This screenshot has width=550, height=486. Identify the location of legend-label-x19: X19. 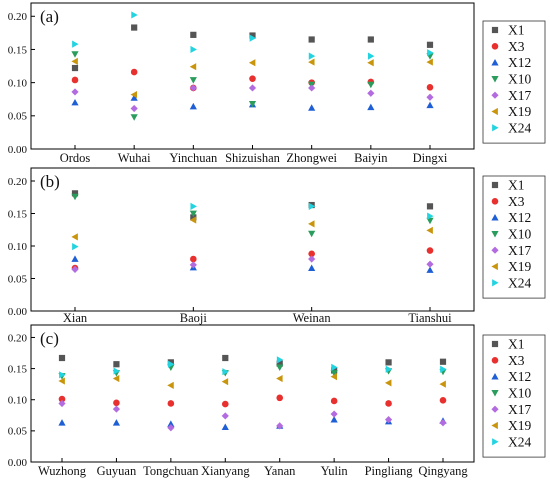
(519, 425).